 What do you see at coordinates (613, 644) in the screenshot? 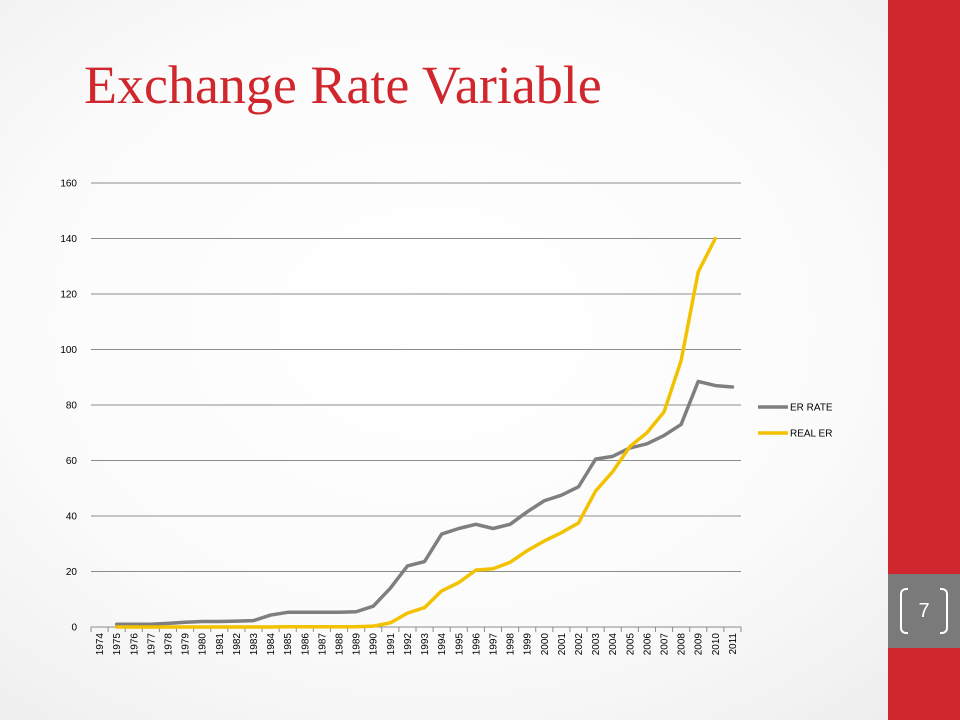
I see `x-tick-label: 2004` at bounding box center [613, 644].